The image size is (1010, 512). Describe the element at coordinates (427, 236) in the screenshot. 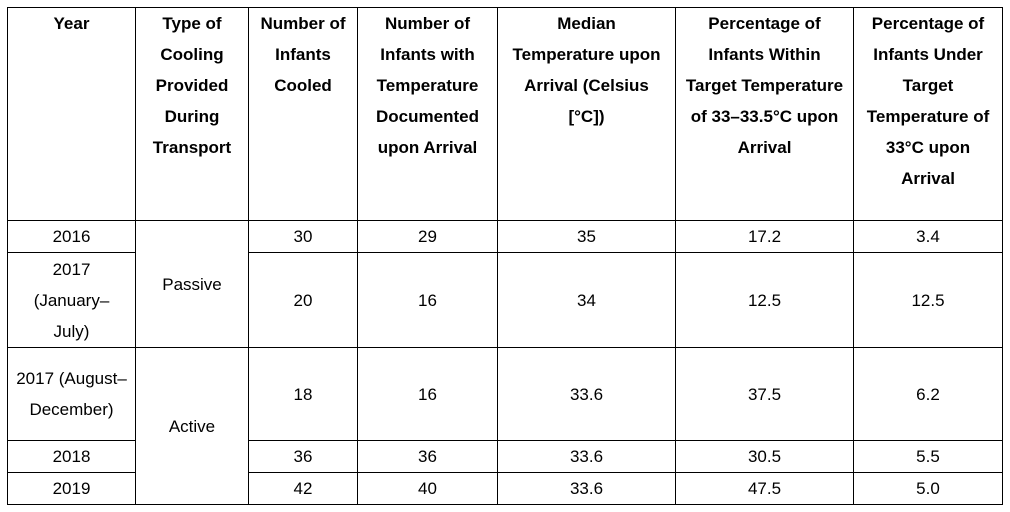

I see `value-cell: 29` at that location.